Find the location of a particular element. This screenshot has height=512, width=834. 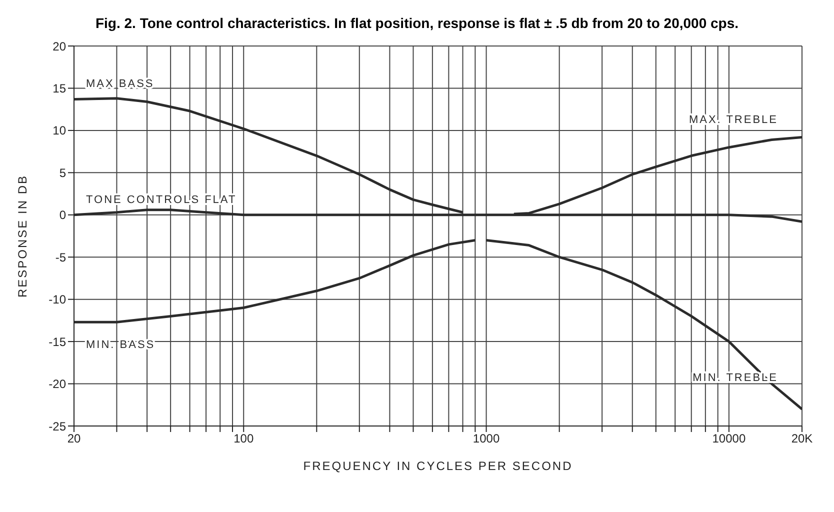

y-tick-label: -10 is located at coordinates (57, 299).